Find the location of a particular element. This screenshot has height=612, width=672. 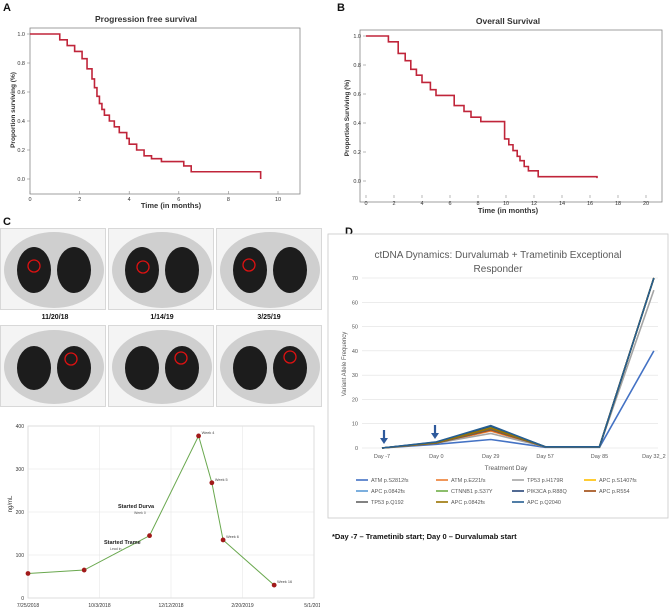

point-label: Week 4 is located at coordinates (208, 433).